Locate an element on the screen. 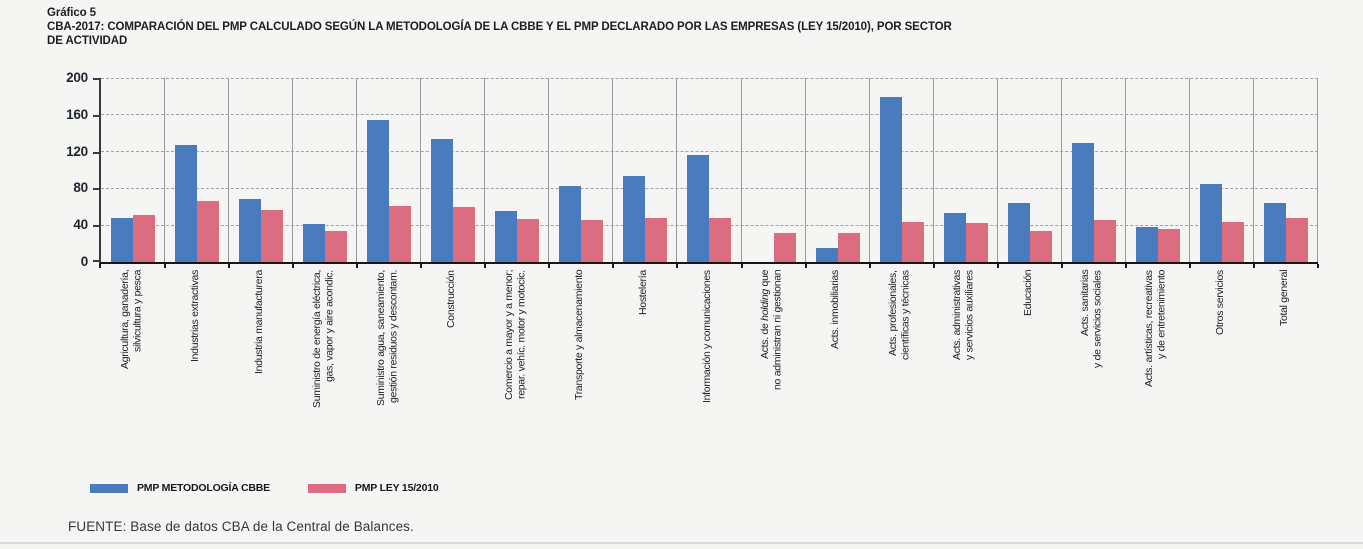  y-axis-tick-label: 80 is located at coordinates (80, 188).